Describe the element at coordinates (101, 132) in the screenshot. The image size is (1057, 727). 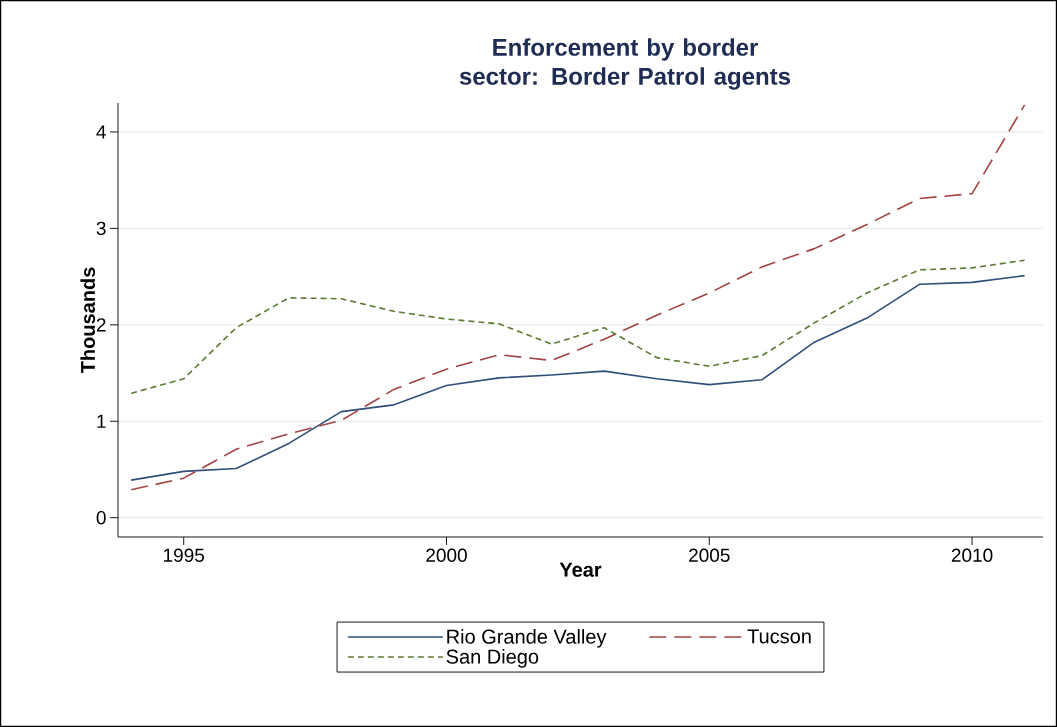
I see `y-tick-label: 4` at that location.